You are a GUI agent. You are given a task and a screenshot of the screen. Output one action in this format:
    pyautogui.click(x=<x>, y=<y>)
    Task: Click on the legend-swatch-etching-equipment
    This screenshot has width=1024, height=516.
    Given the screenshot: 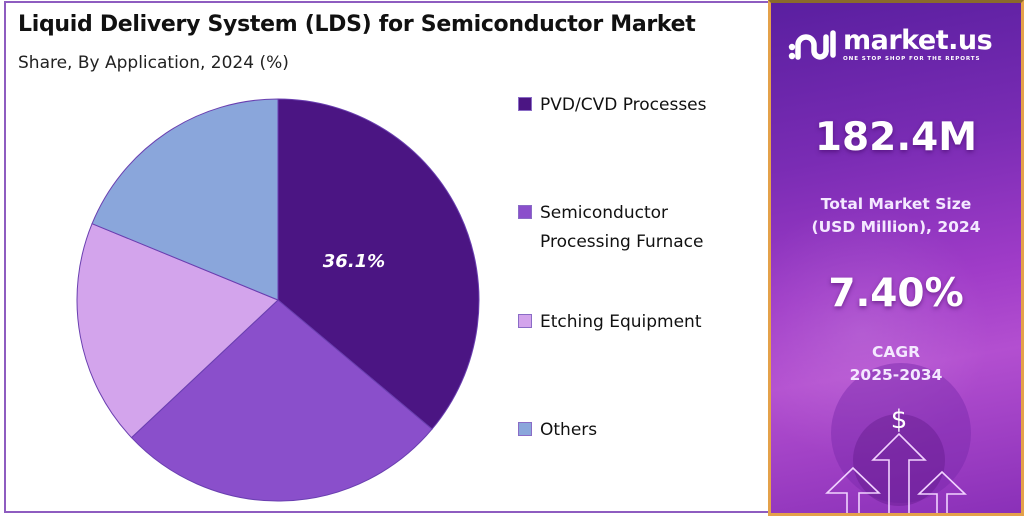 What is the action you would take?
    pyautogui.click(x=525, y=321)
    